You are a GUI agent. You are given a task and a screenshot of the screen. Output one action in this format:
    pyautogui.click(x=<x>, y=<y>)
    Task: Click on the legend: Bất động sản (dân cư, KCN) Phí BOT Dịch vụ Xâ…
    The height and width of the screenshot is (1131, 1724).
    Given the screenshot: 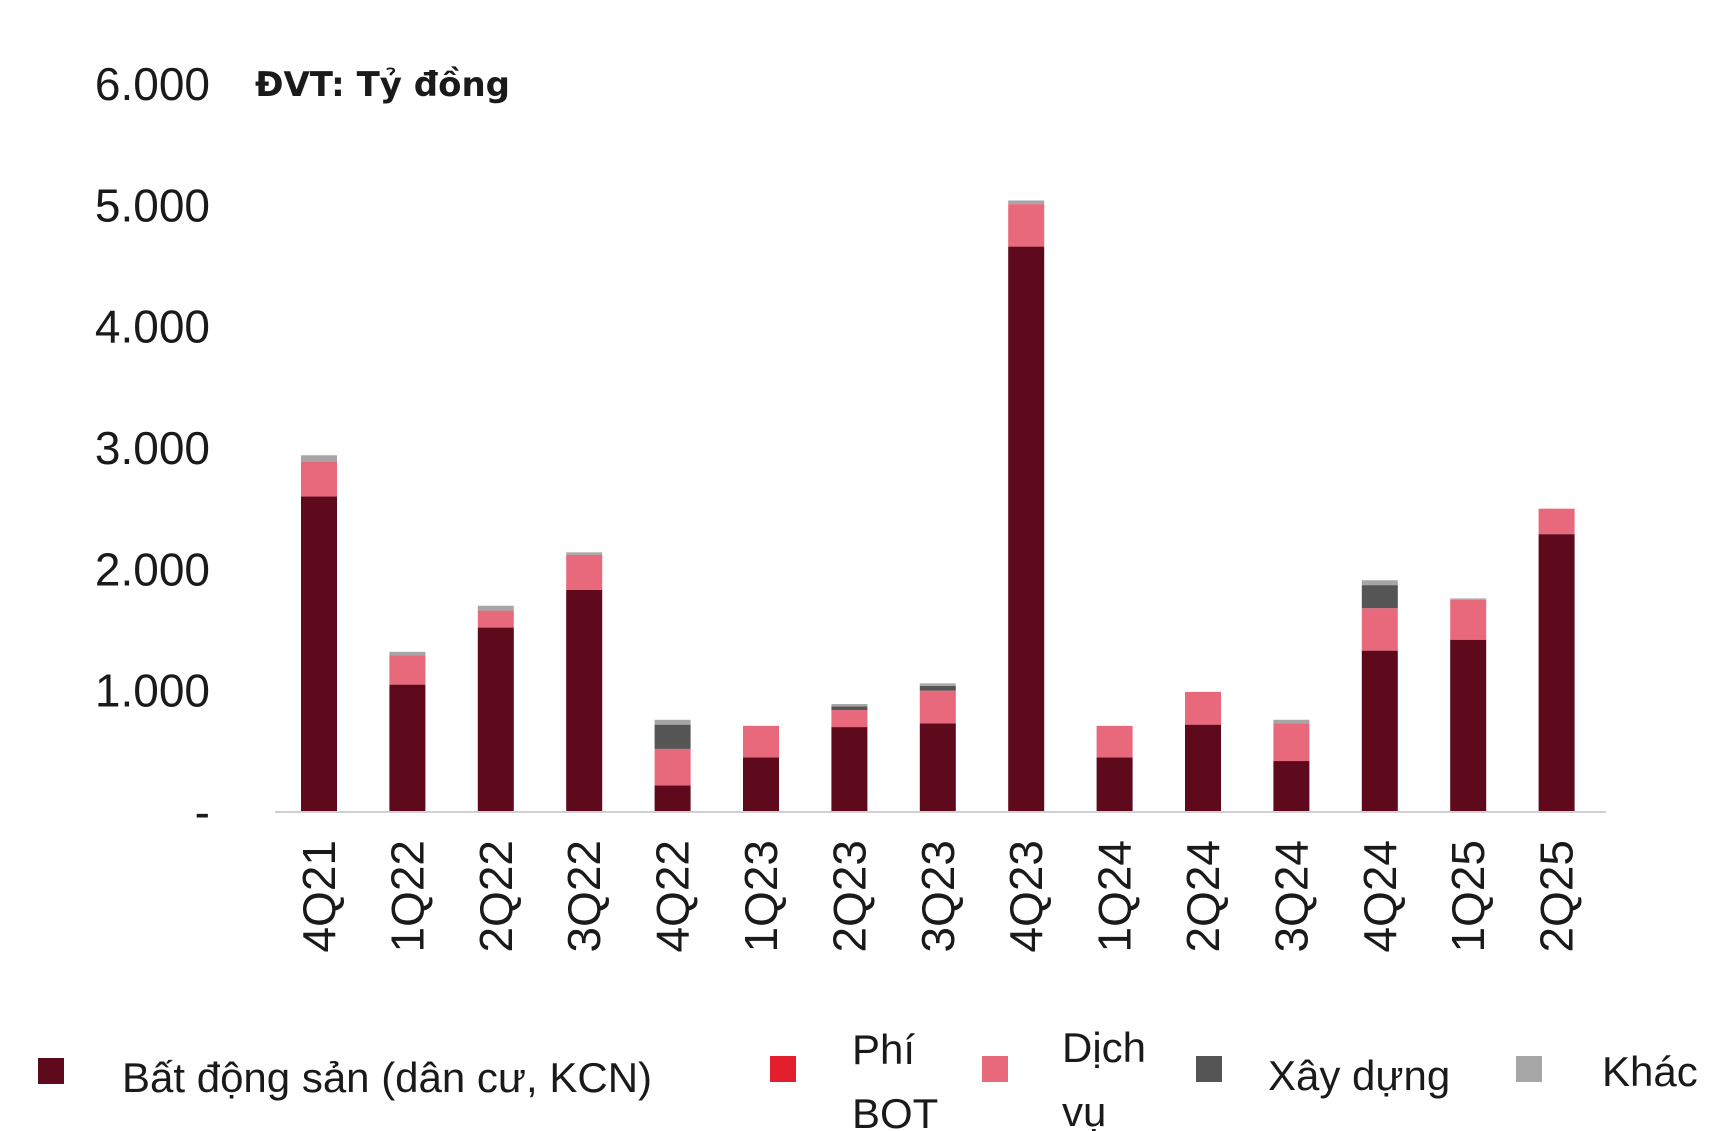 What is the action you would take?
    pyautogui.click(x=868, y=1077)
    